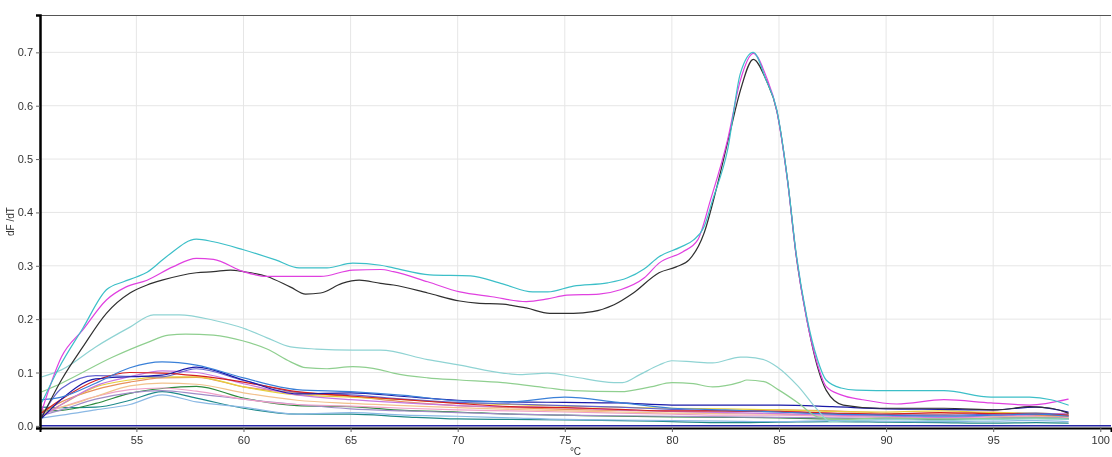  Describe the element at coordinates (10, 221) in the screenshot. I see `y-axis-title: dF /dT` at that location.